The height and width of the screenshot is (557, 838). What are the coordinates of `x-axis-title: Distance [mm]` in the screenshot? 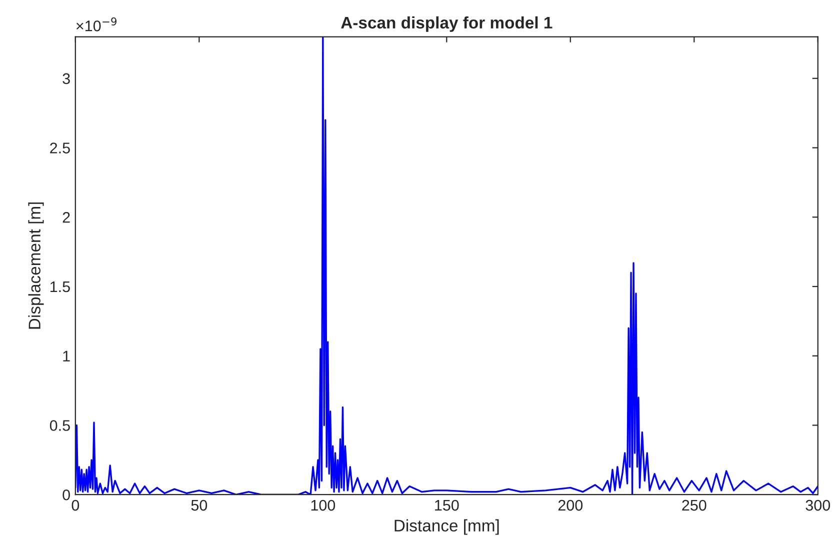 It's located at (446, 527).